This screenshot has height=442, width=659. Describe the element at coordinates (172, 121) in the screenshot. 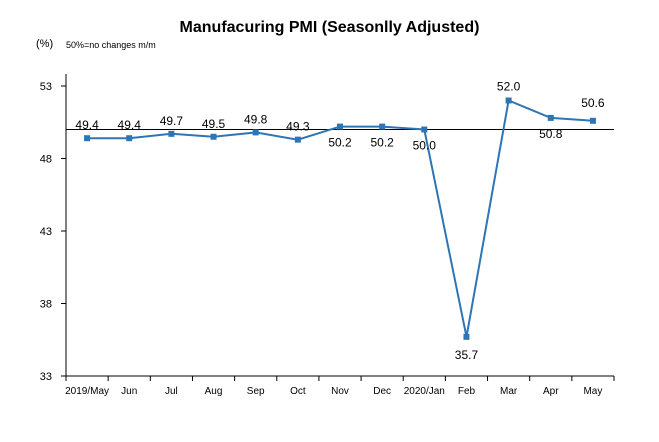

I see `data-label: 49.7` at that location.